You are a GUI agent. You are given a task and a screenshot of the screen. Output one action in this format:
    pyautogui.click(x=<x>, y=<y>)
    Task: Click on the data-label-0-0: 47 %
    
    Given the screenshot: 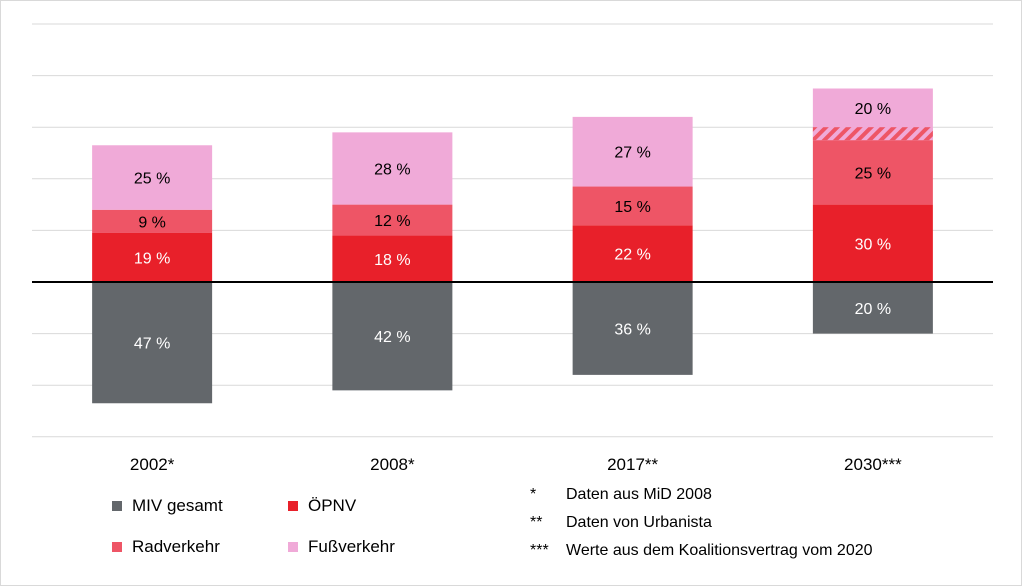 What is the action you would take?
    pyautogui.click(x=152, y=344)
    